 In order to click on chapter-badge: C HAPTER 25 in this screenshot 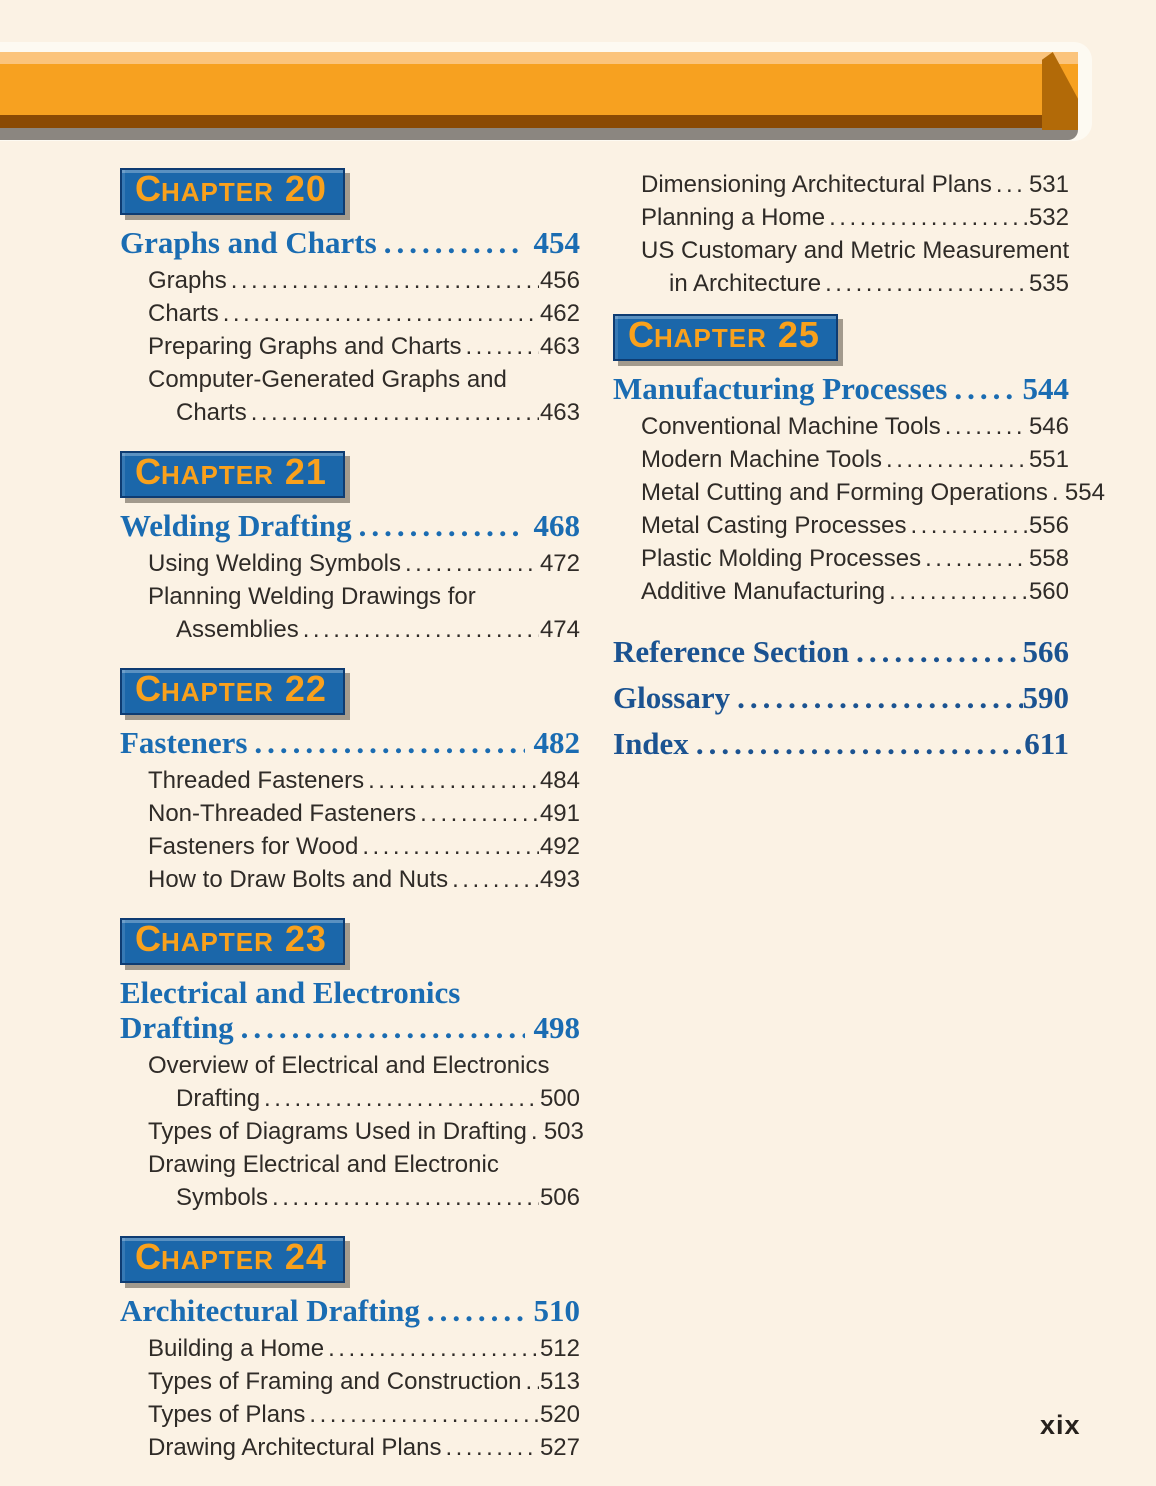, I will do `click(725, 337)`.